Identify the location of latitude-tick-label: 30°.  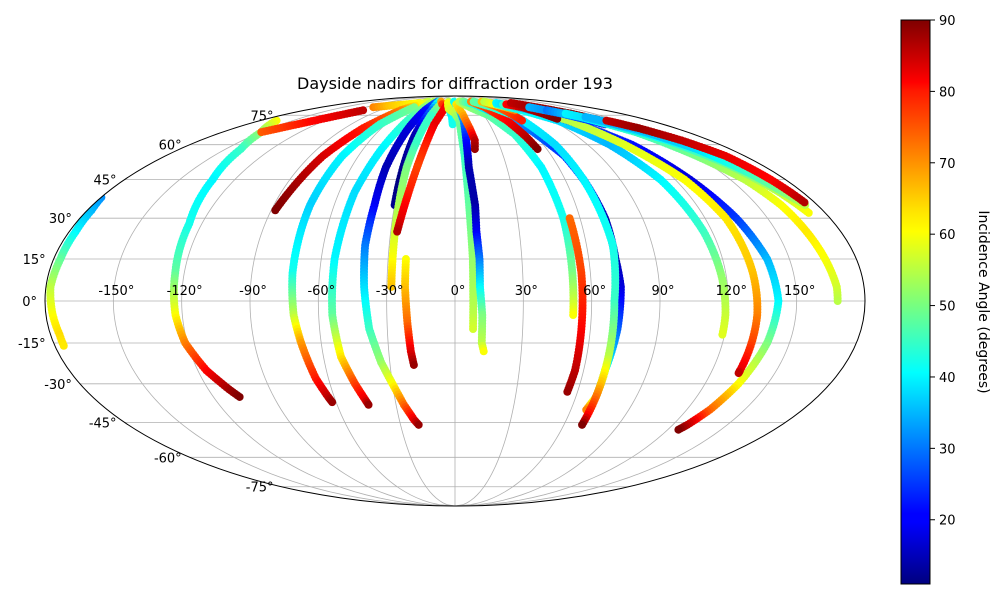
(60, 219).